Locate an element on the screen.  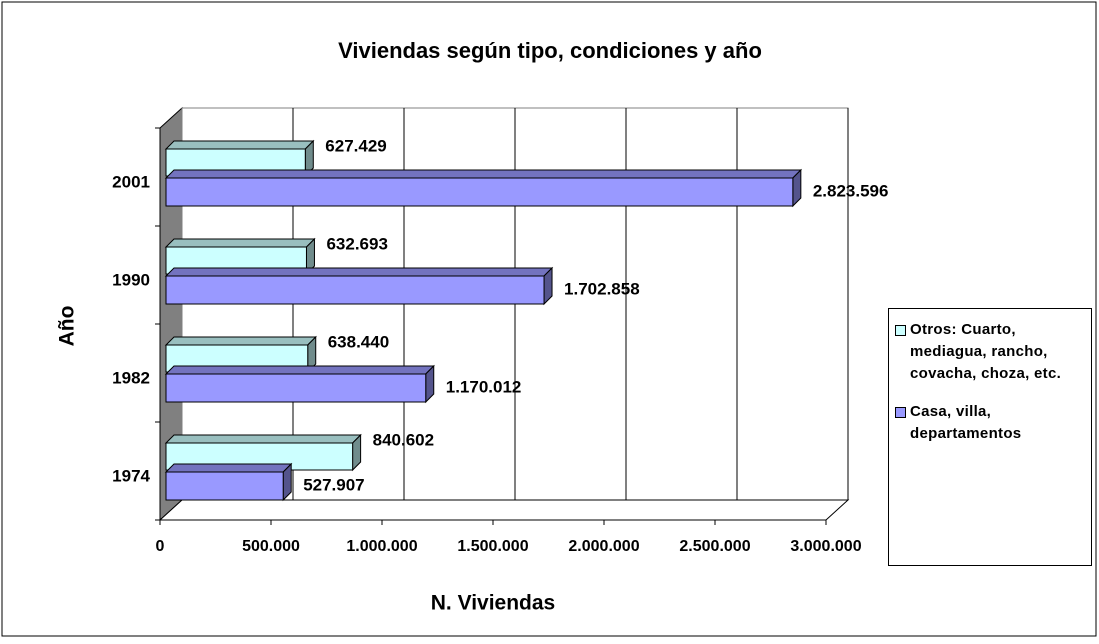
data-label: 840.602 is located at coordinates (403, 439).